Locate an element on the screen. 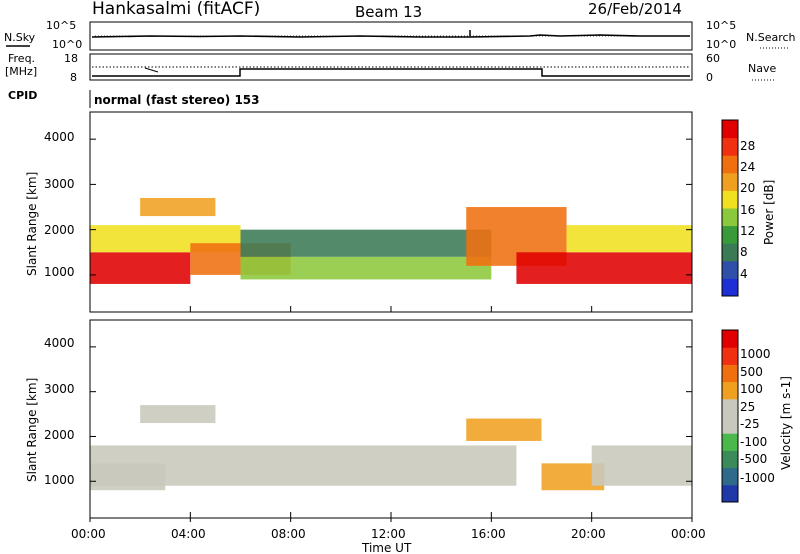 The height and width of the screenshot is (554, 800). velocity-heatmap is located at coordinates (391, 448).